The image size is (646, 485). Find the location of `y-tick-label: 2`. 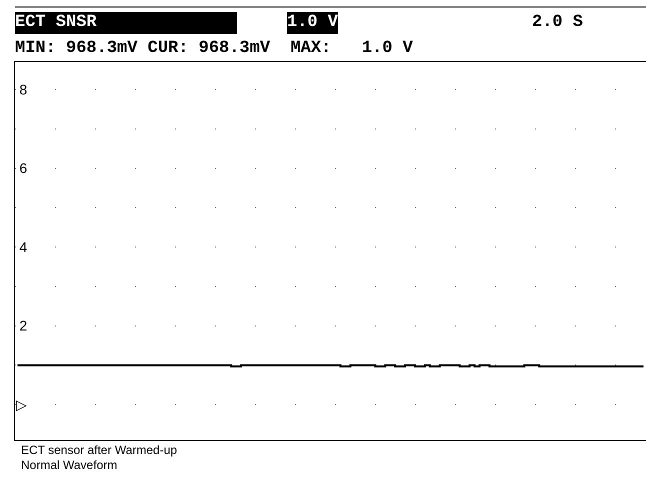

y-tick-label: 2 is located at coordinates (23, 326).